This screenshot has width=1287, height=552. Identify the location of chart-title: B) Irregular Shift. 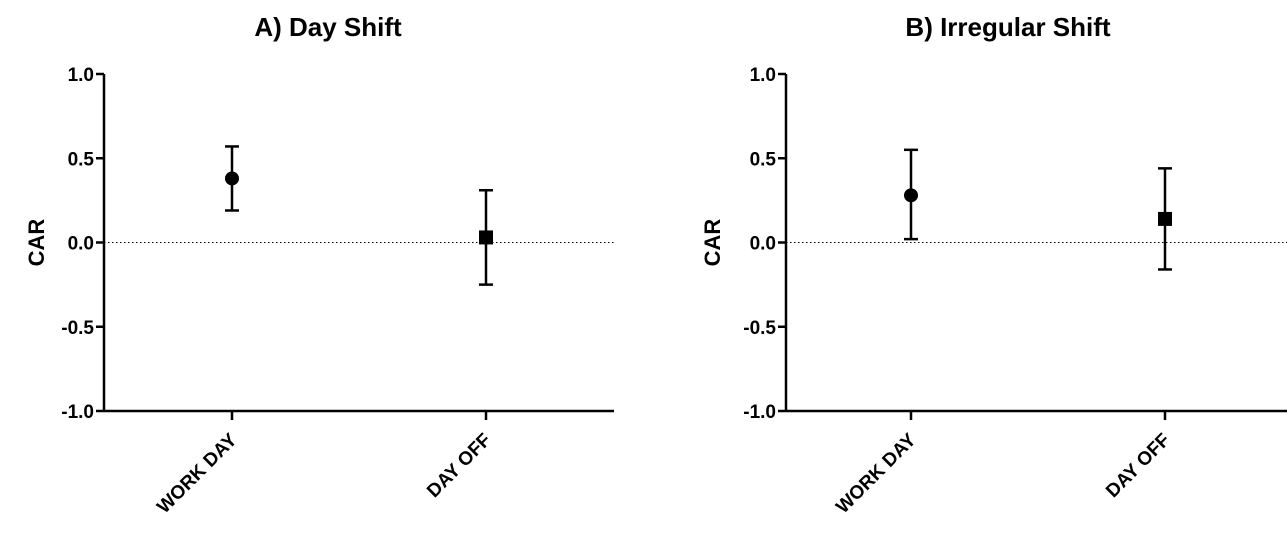
(1007, 27).